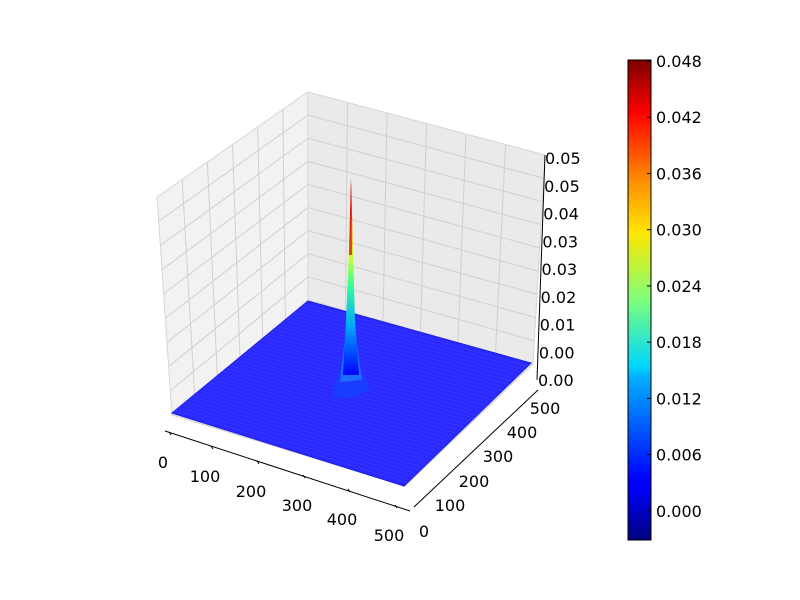  What do you see at coordinates (679, 342) in the screenshot?
I see `colorbar-tick-label: 0.018` at bounding box center [679, 342].